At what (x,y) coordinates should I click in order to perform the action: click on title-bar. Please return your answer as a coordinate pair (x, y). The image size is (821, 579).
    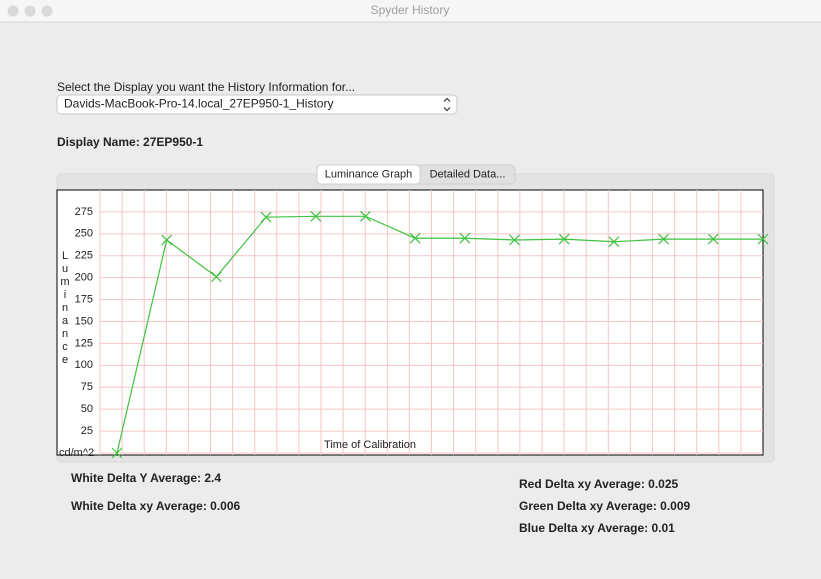
    Looking at the image, I should click on (410, 11).